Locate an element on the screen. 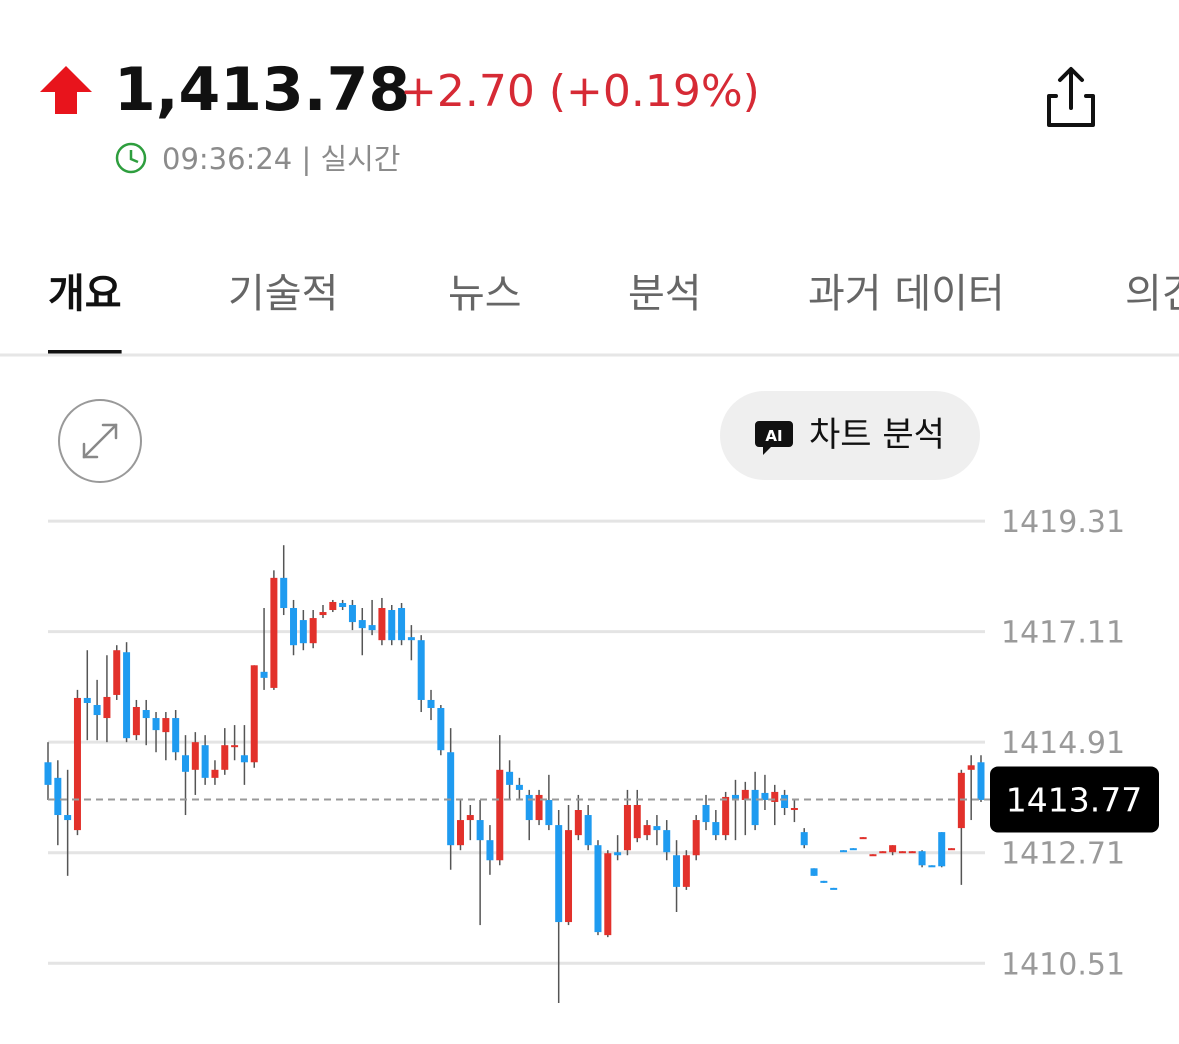  tab: 기술적 is located at coordinates (283, 294).